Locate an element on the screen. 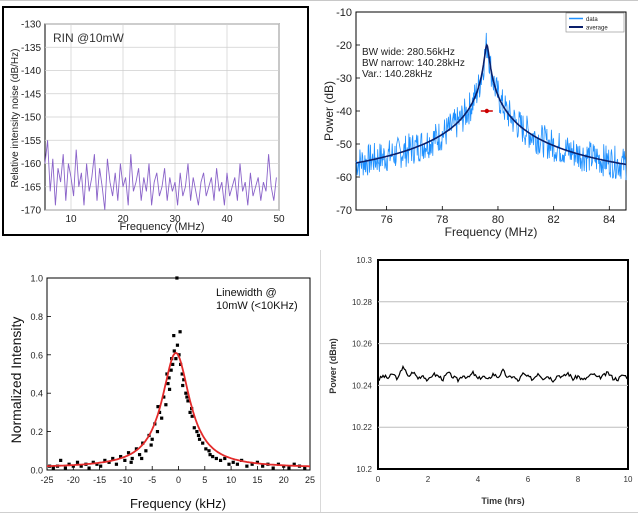 Image resolution: width=638 pixels, height=515 pixels. linewidth-x-label: Frequency (kHz) is located at coordinates (178, 503).